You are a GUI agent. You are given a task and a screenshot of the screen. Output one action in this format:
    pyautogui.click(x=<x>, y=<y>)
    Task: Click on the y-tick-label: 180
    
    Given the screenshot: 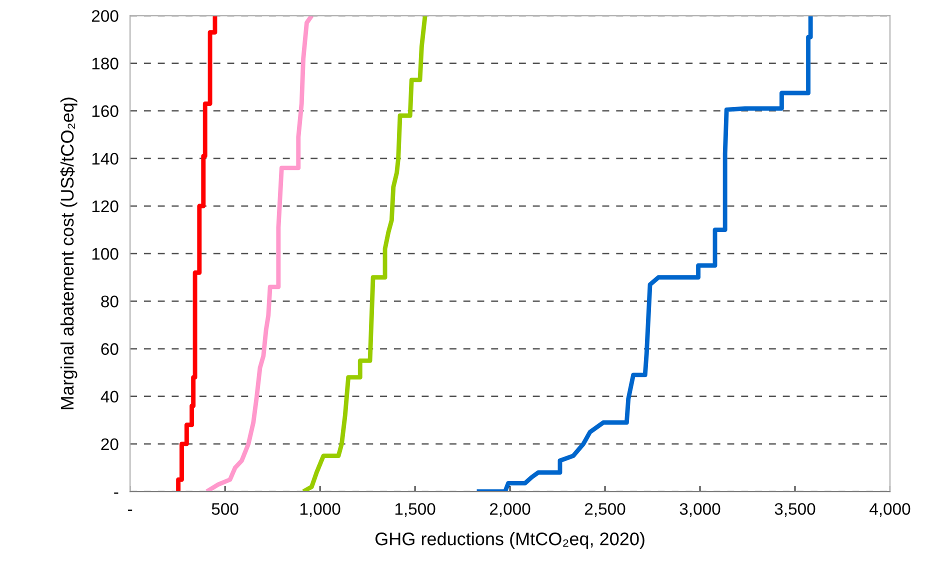 What is the action you would take?
    pyautogui.click(x=105, y=64)
    